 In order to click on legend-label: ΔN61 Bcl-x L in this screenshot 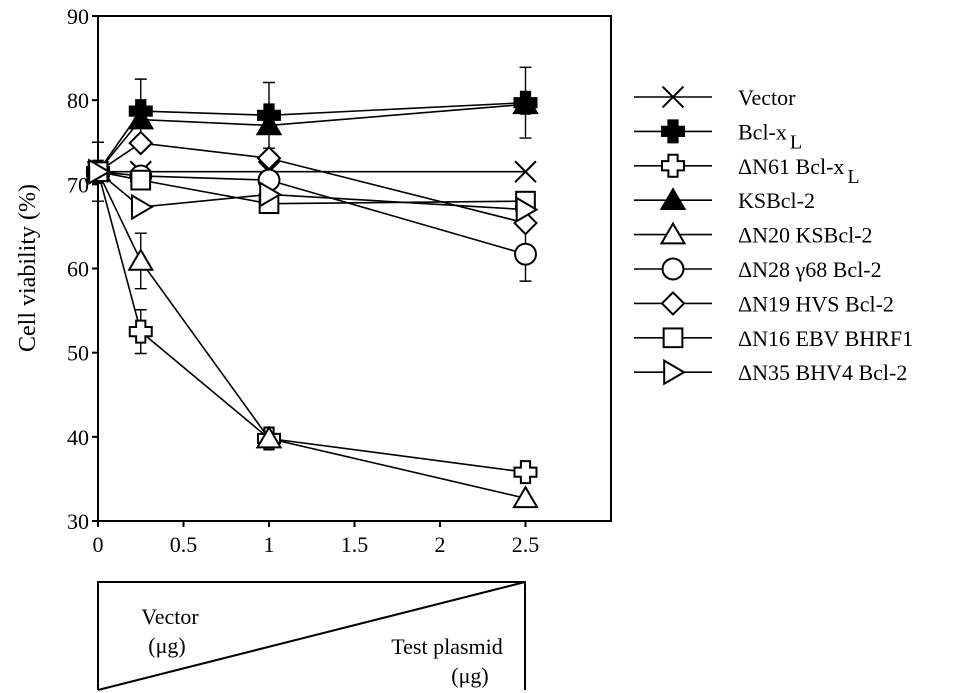, I will do `click(799, 171)`.